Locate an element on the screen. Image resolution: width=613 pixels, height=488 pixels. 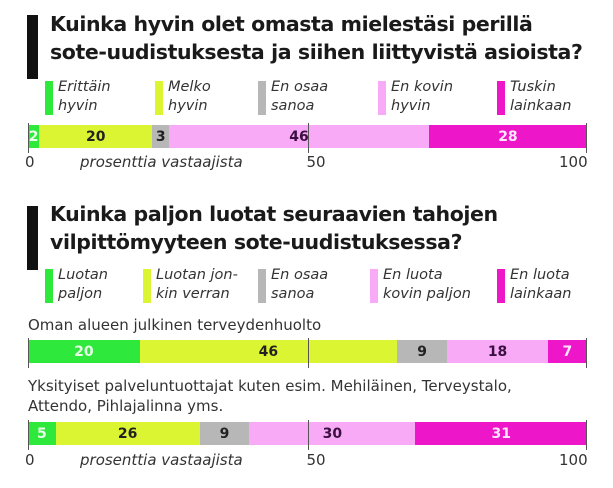
bar-segment: 18 is located at coordinates (497, 351).